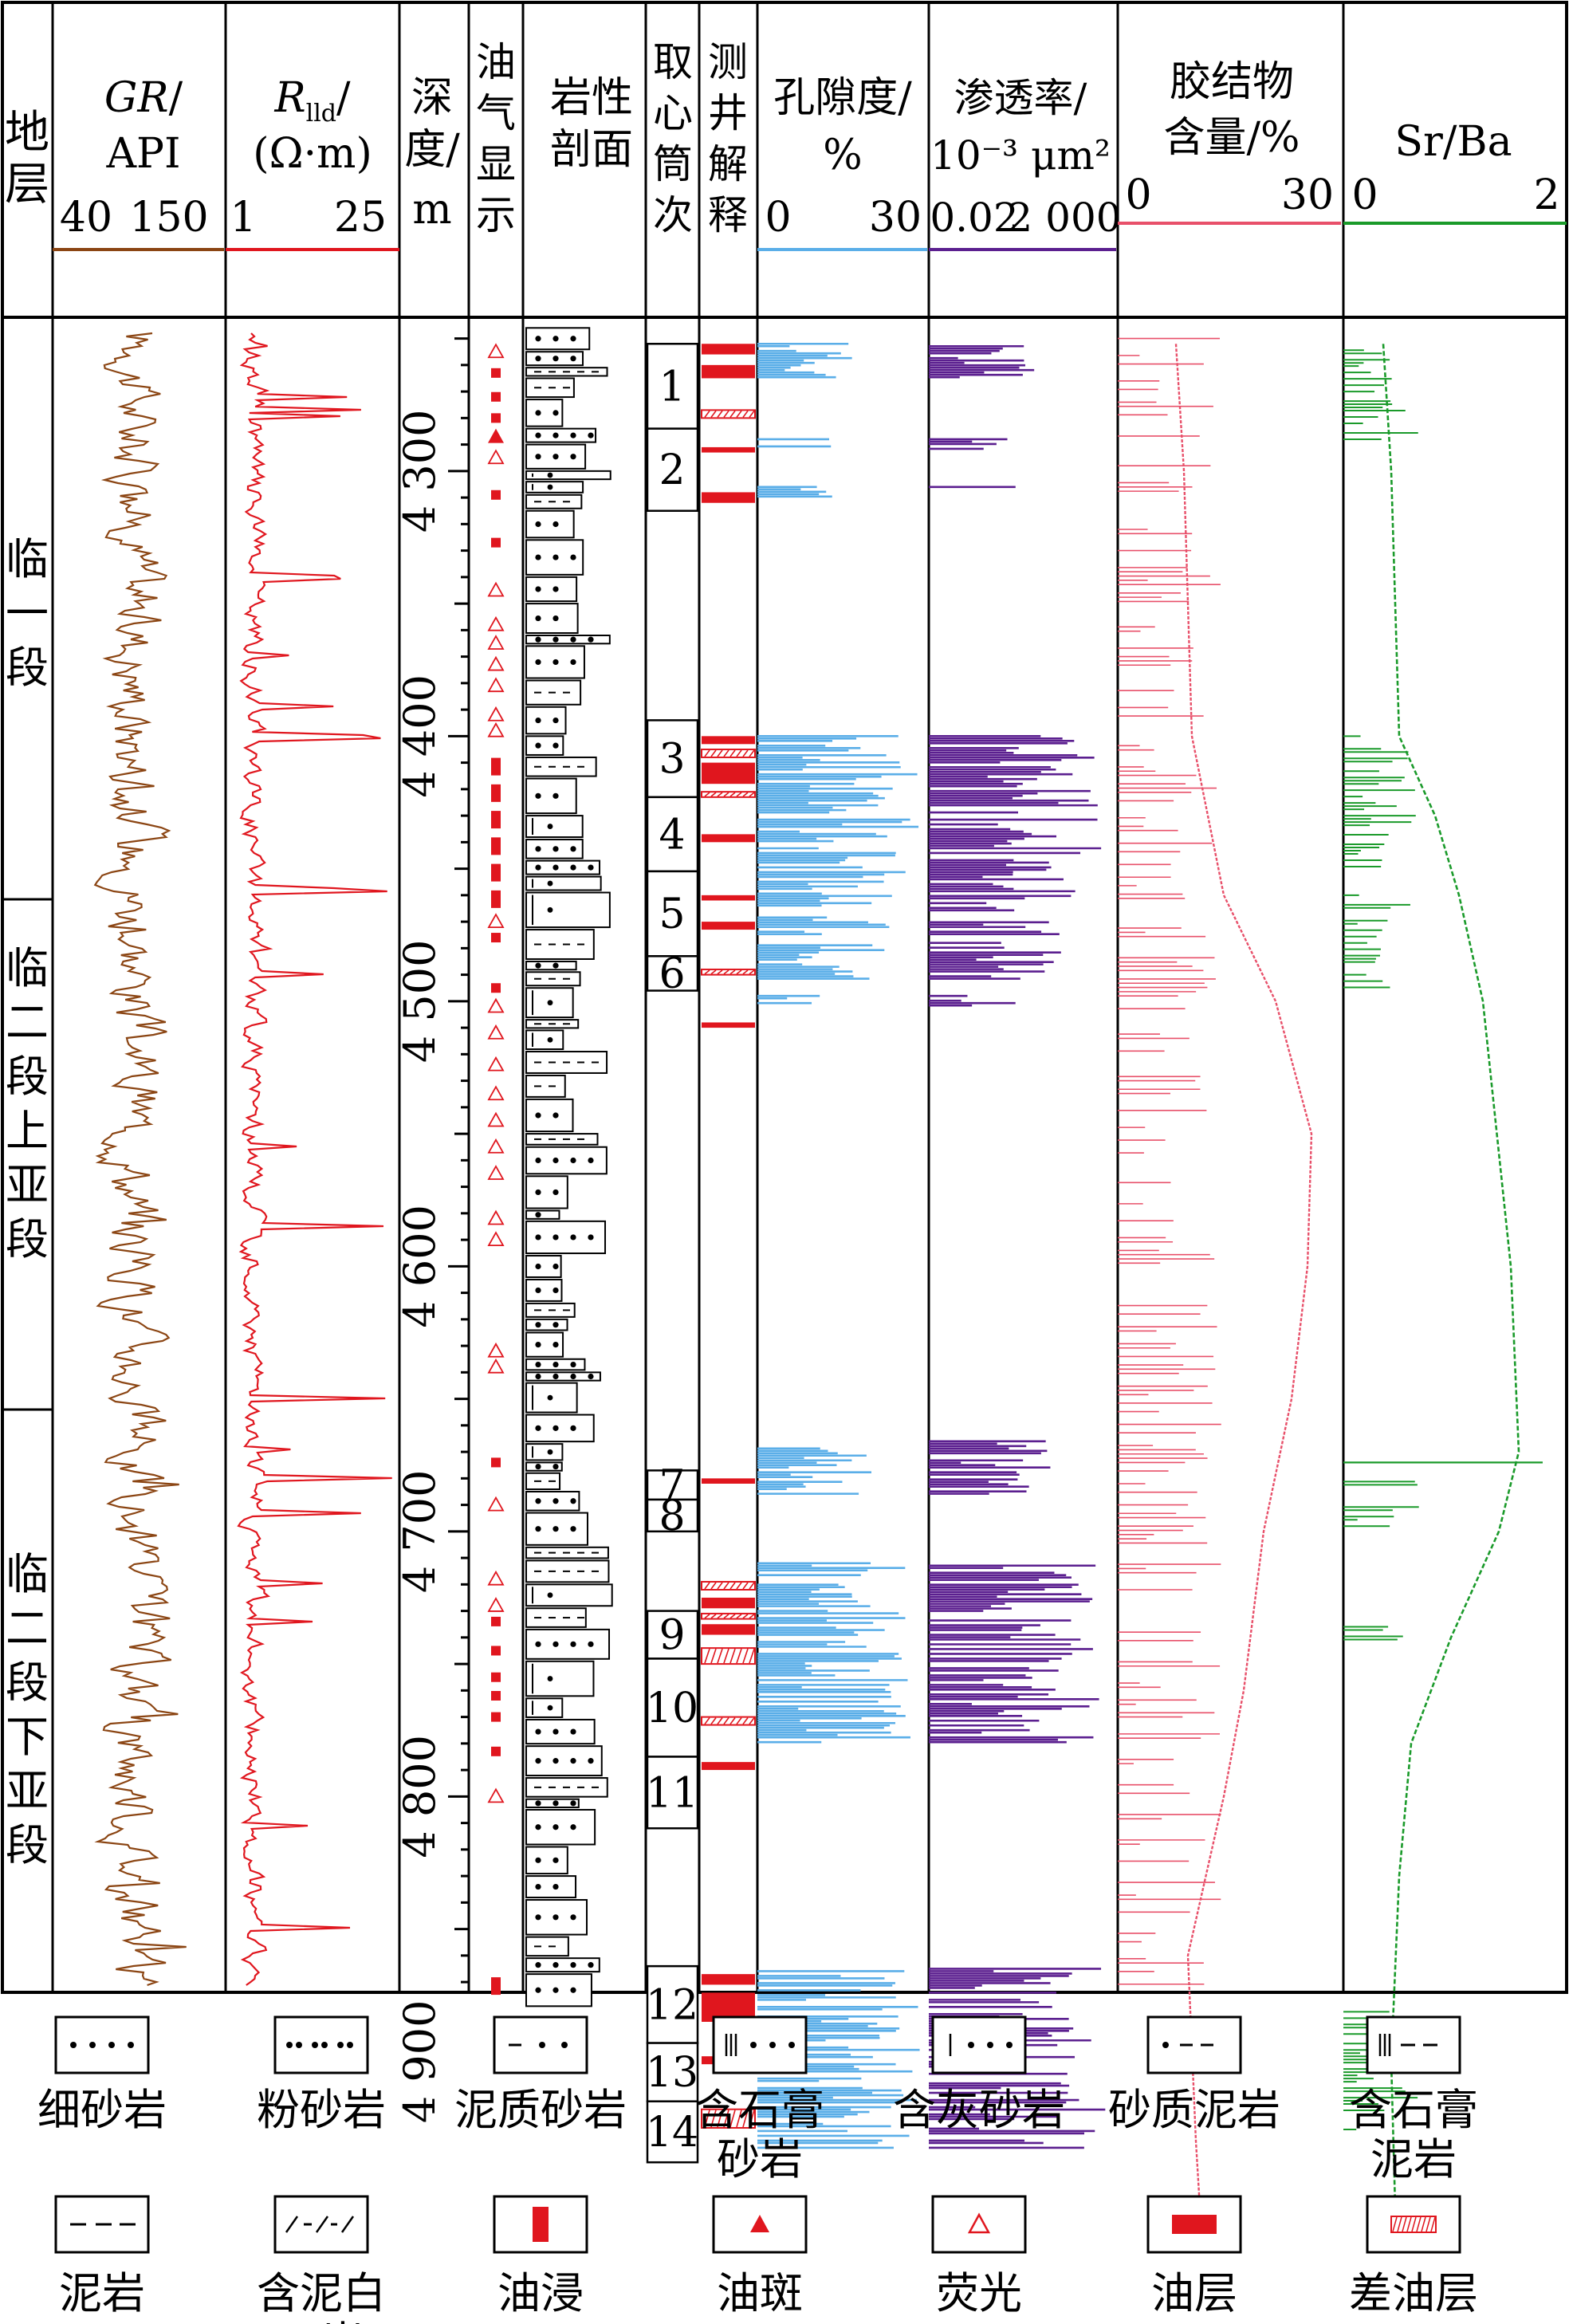 This screenshot has width=1569, height=2324. I want to click on perm-header-1: 渗透率/, so click(1020, 98).